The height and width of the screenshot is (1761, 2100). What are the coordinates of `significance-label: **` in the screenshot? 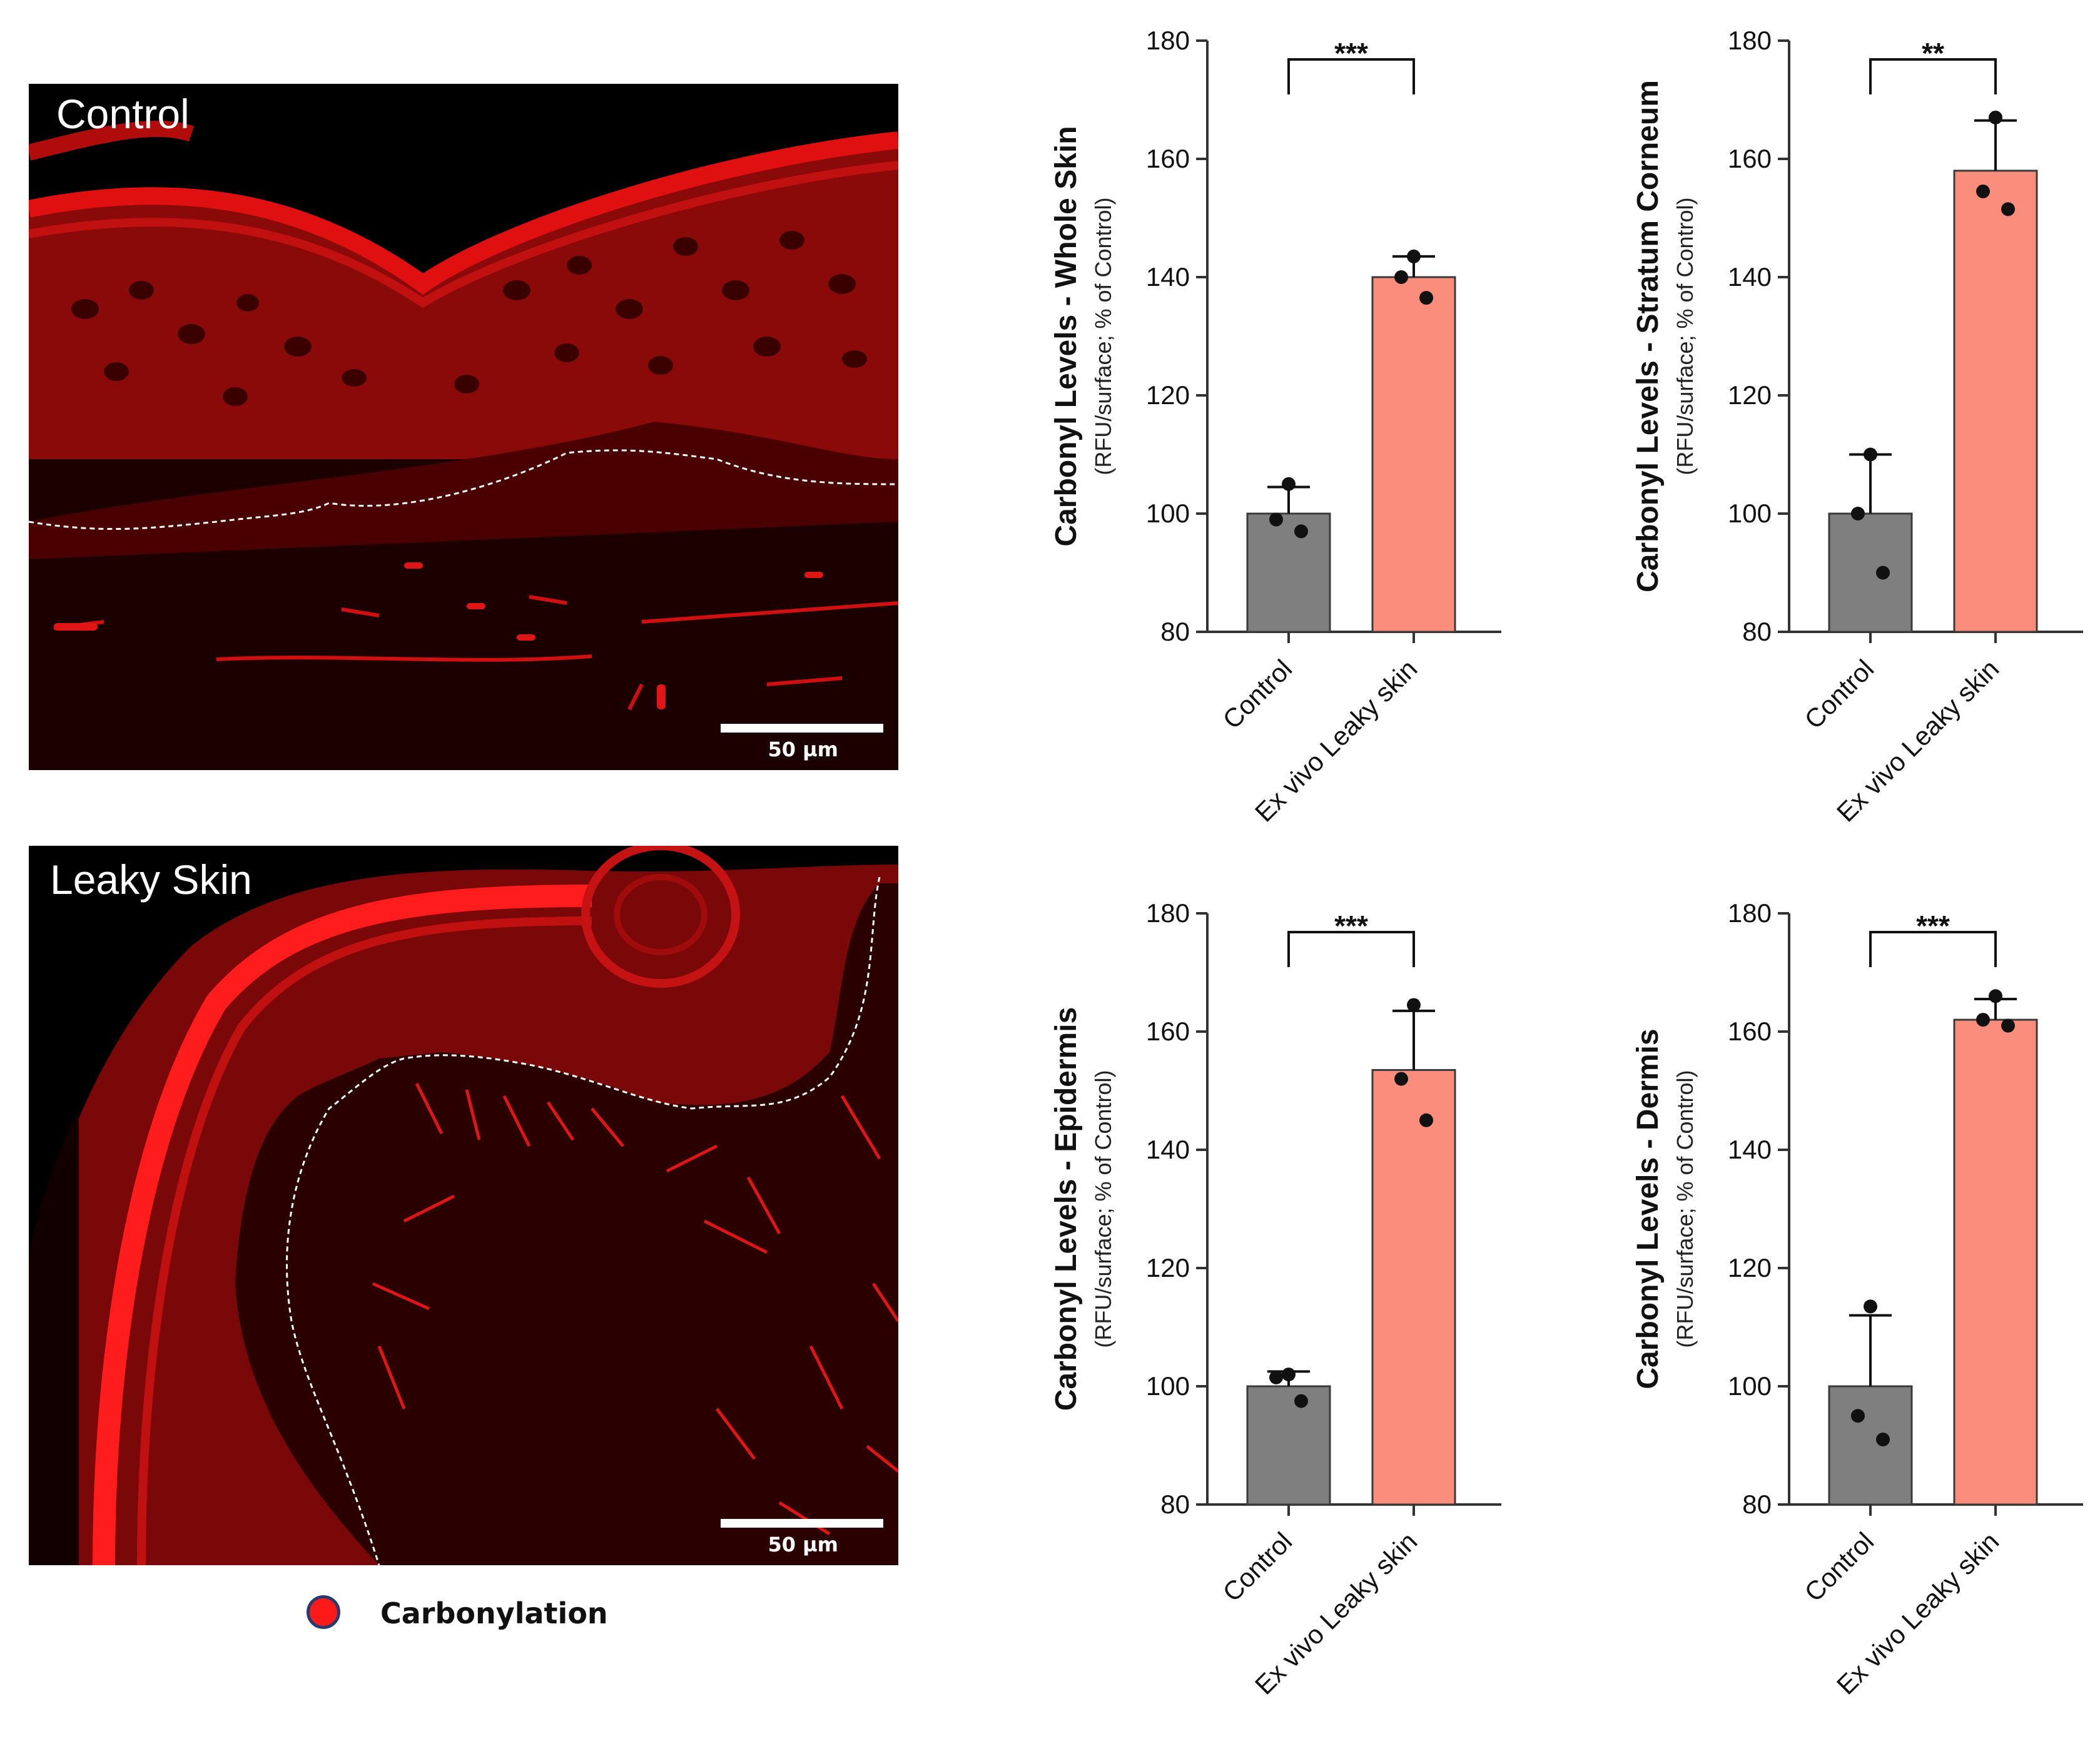 It's located at (1933, 53).